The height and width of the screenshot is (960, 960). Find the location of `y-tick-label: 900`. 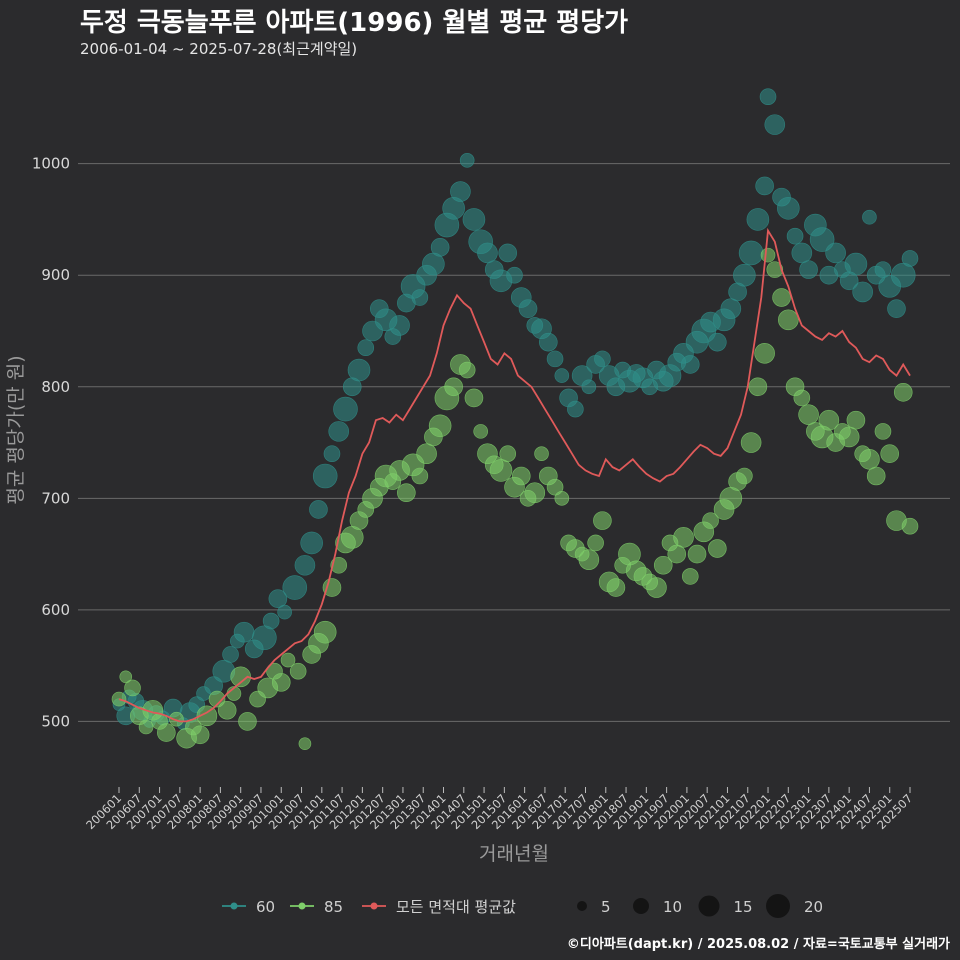

y-tick-label: 900 is located at coordinates (55, 275).